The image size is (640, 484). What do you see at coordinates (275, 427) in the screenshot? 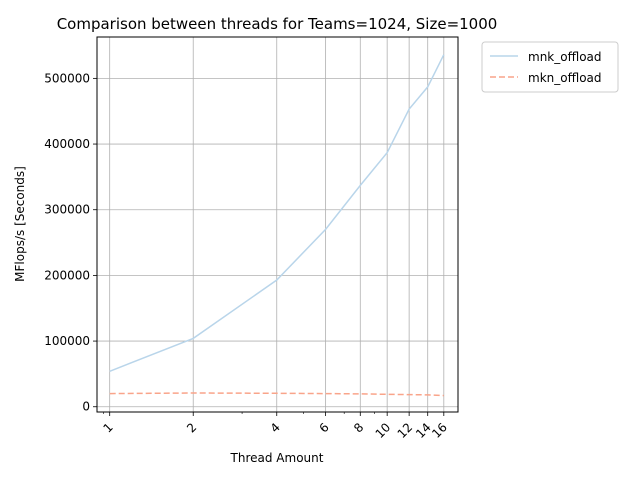
I see `x-tick-label: 4` at bounding box center [275, 427].